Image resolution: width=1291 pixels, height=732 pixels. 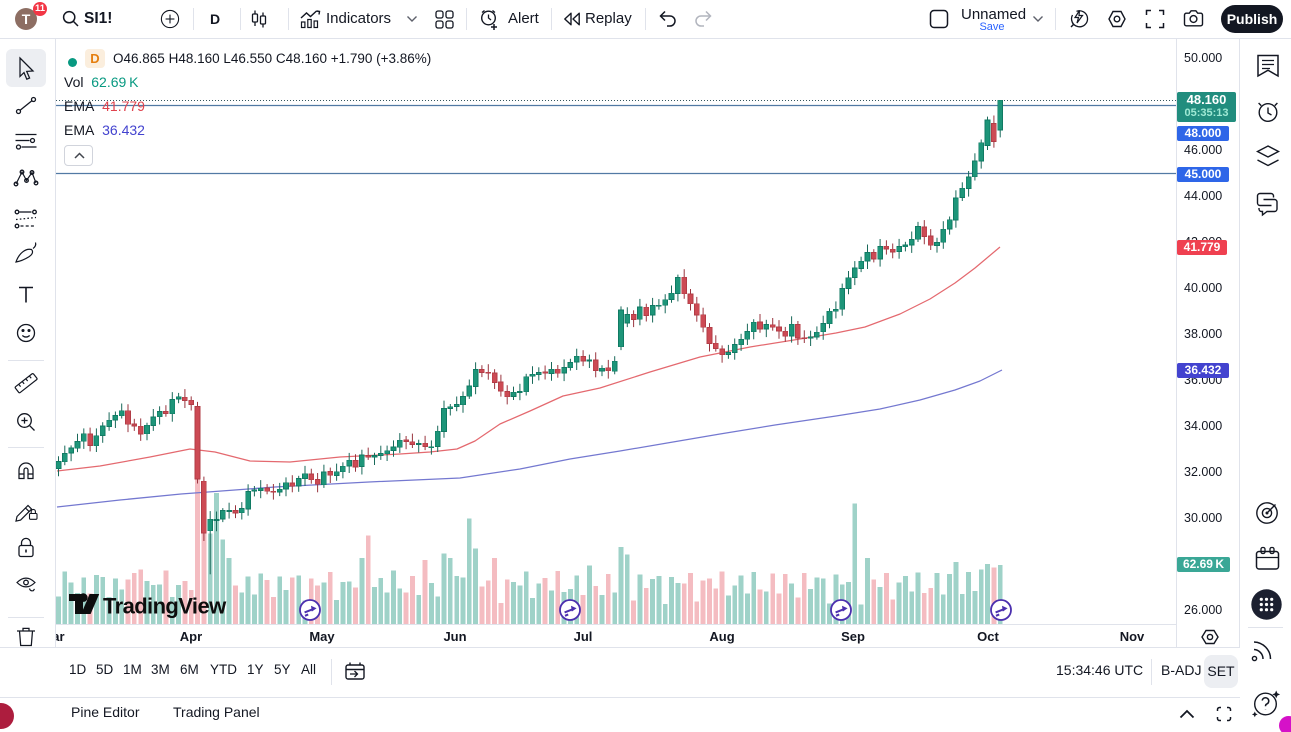 I want to click on svg-text: Mar, so click(x=60, y=636).